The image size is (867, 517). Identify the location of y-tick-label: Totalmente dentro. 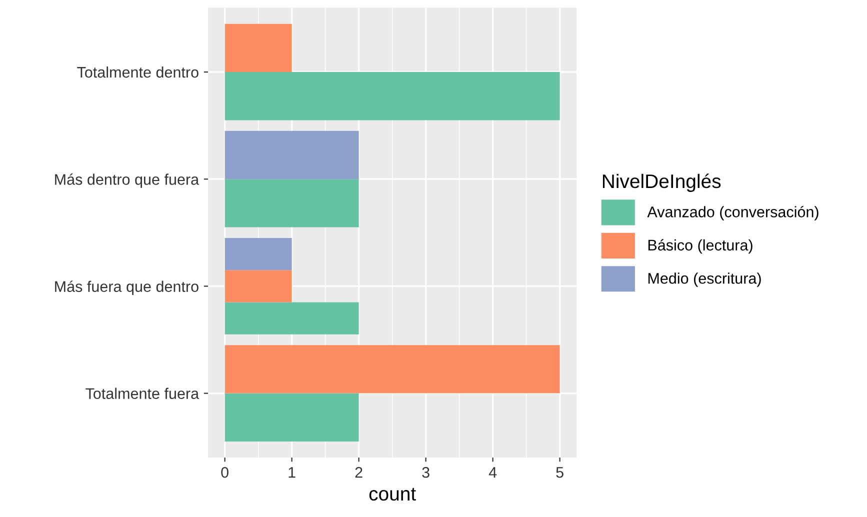
(137, 72).